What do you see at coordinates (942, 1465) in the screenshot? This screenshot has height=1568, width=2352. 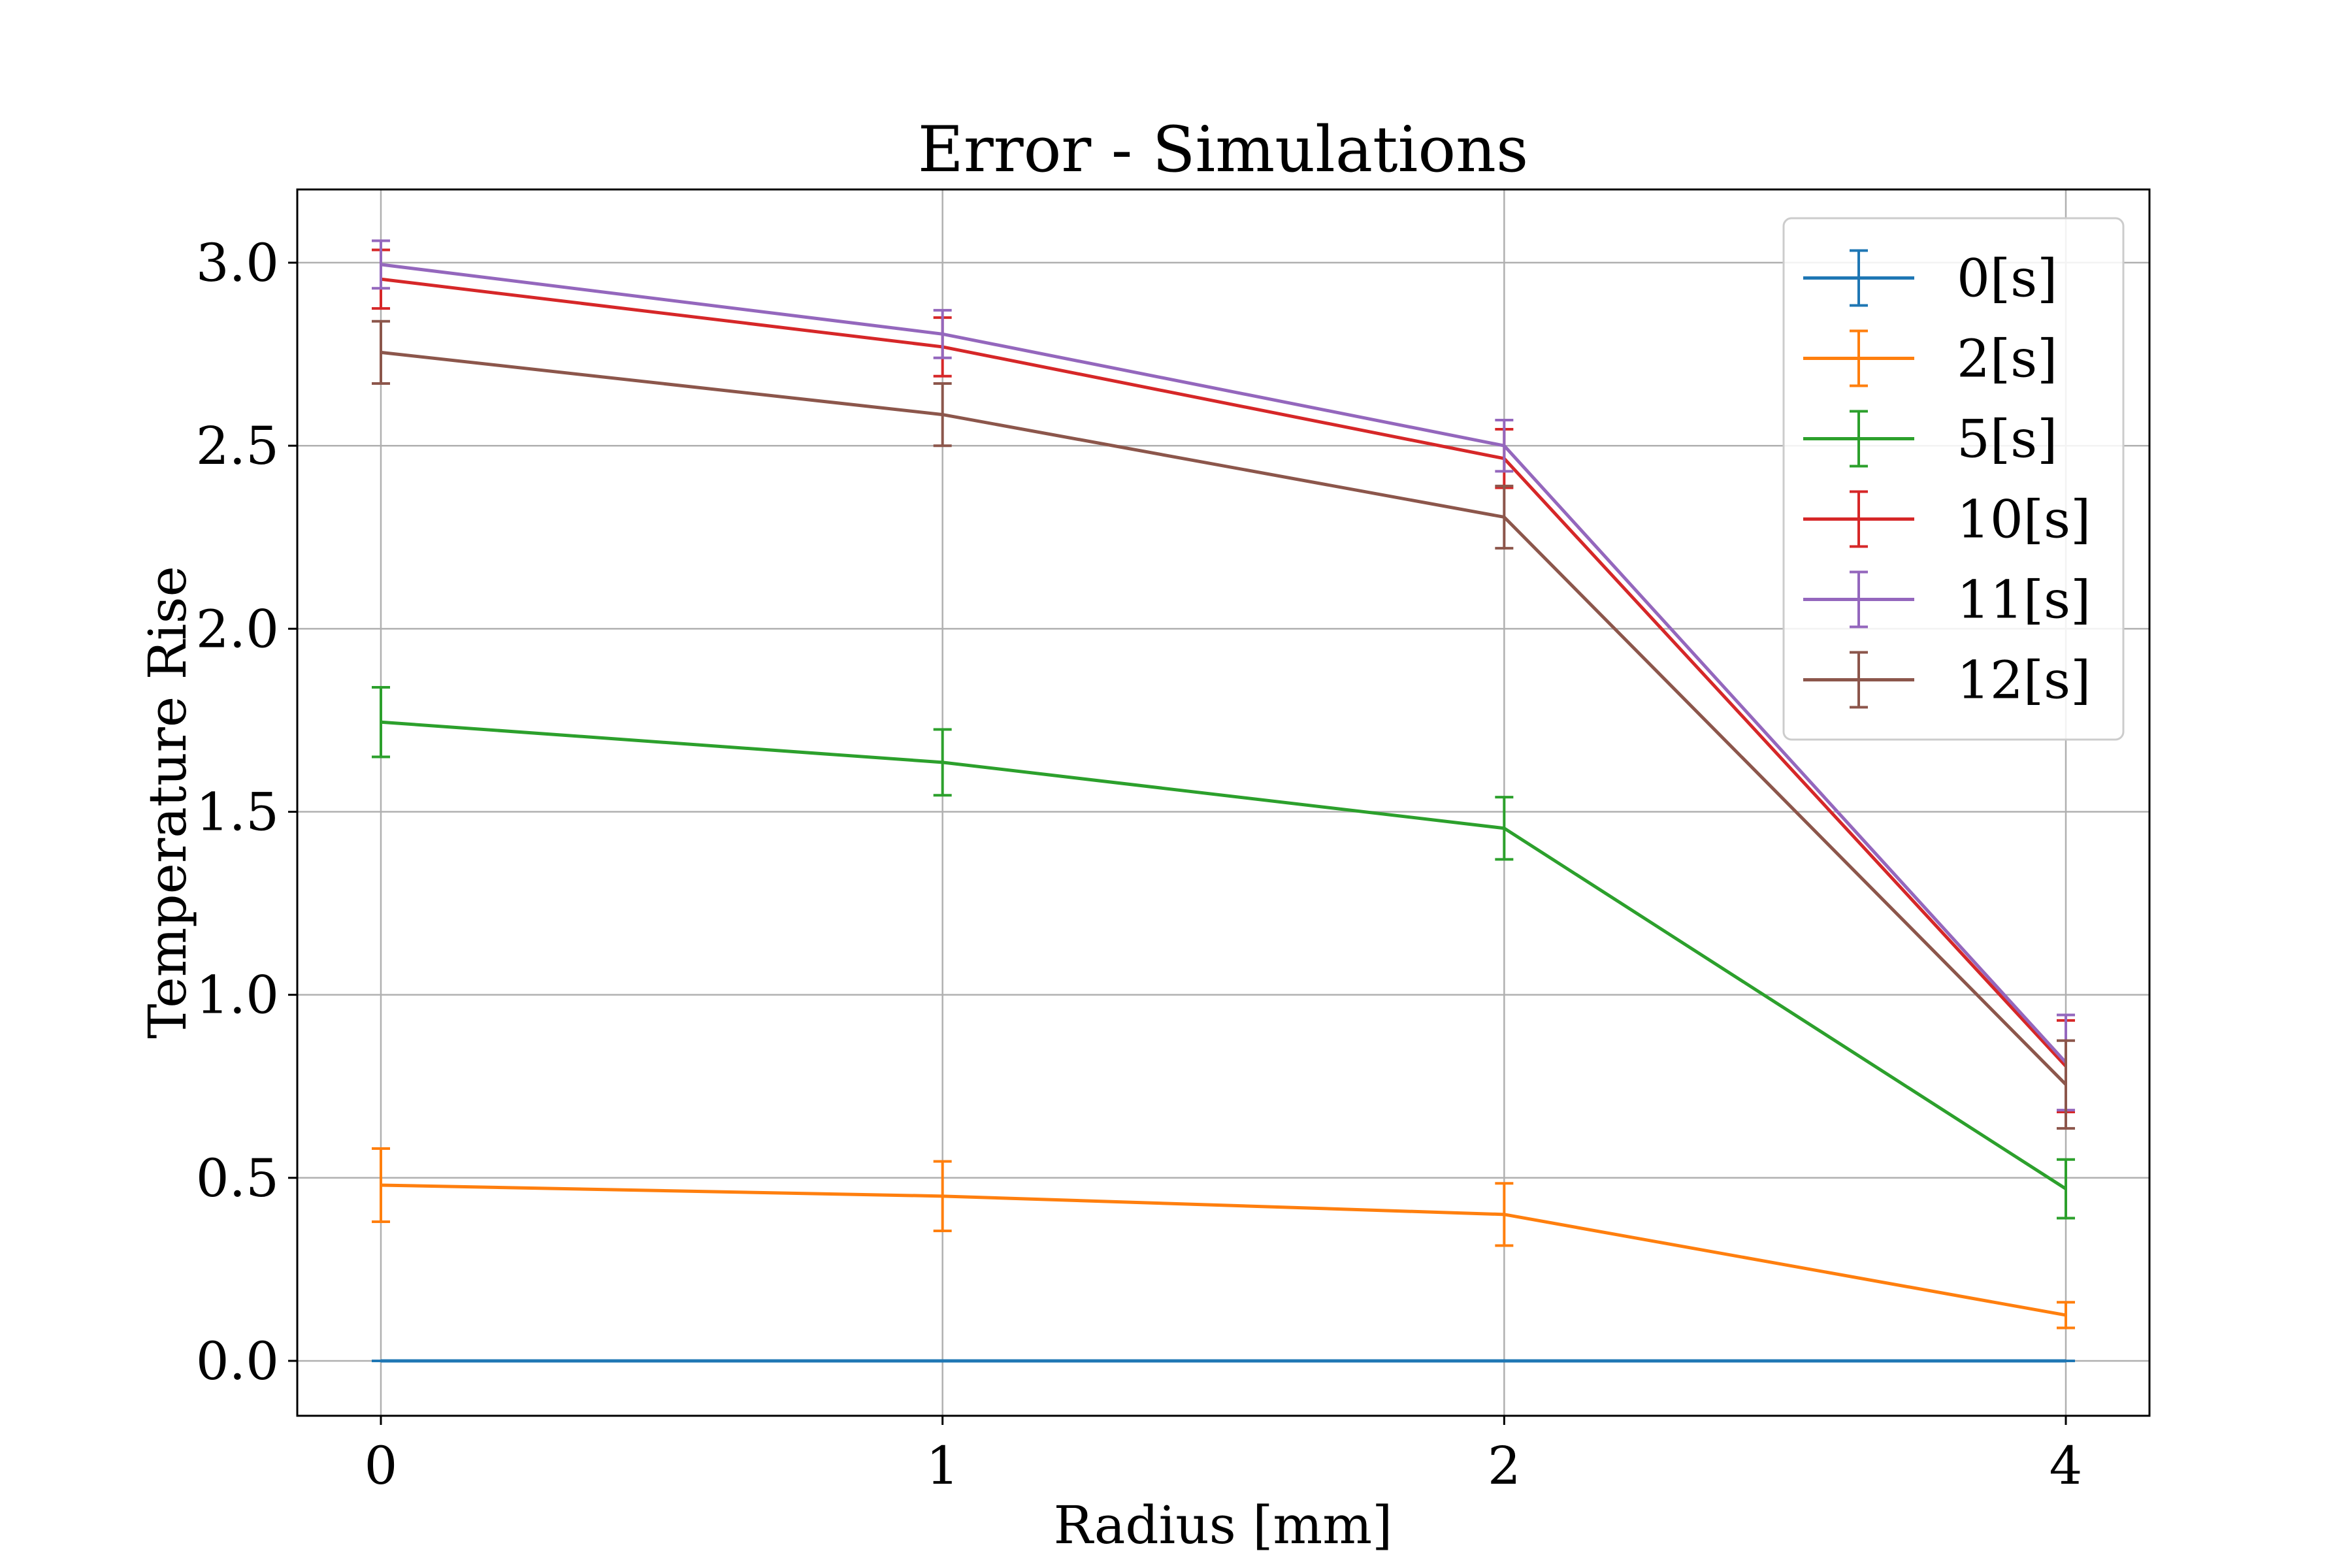 I see `x-tick-label: 1` at bounding box center [942, 1465].